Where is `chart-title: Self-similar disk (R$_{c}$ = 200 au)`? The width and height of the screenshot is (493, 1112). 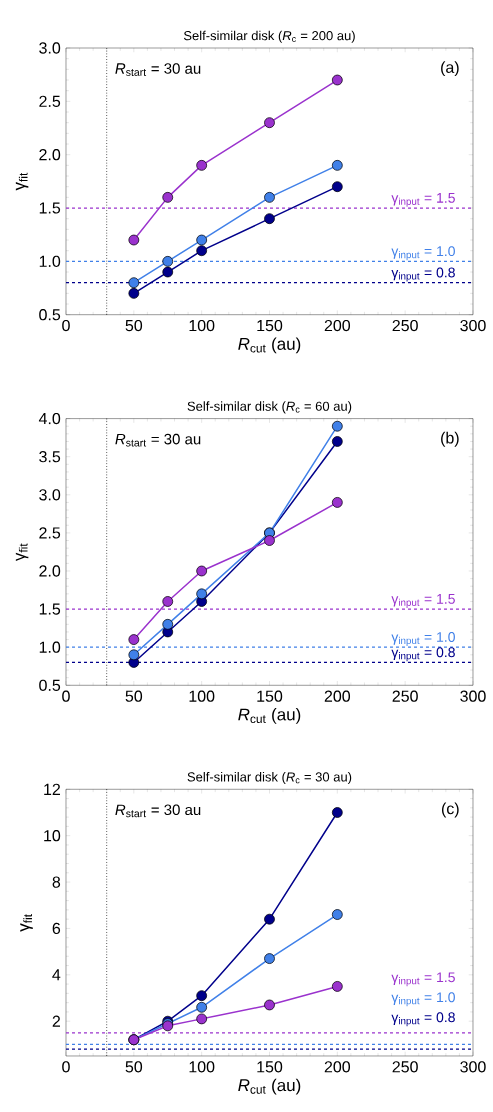
chart-title: Self-similar disk (R$_{c}$ = 200 au) is located at coordinates (269, 36).